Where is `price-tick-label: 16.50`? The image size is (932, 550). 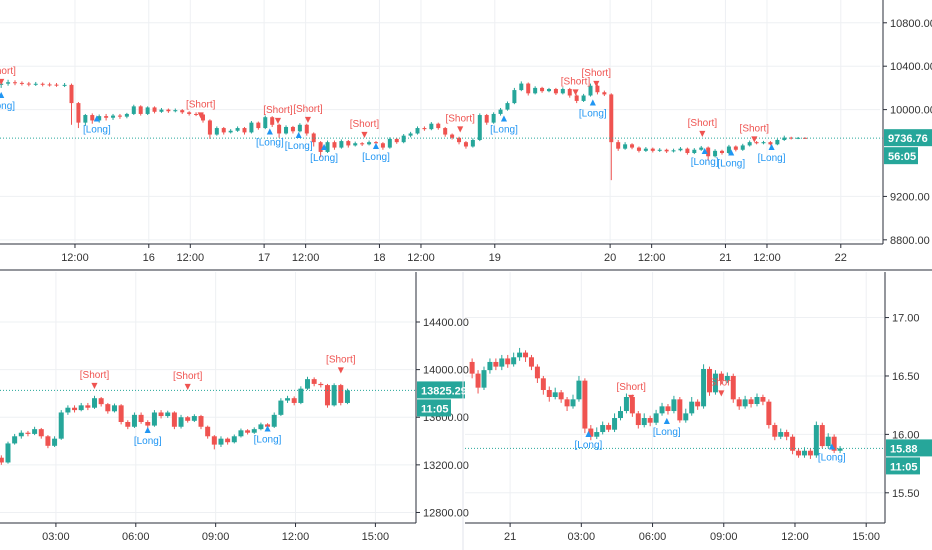 price-tick-label: 16.50 is located at coordinates (906, 377).